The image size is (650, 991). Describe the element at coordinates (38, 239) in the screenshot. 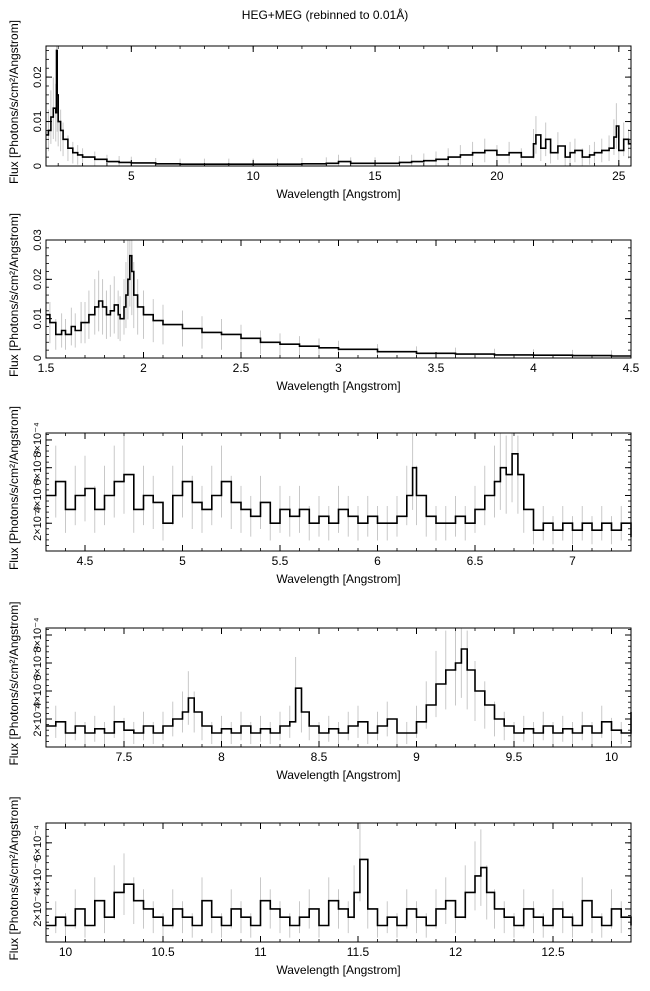

I see `y-tick-label: 0.03` at that location.